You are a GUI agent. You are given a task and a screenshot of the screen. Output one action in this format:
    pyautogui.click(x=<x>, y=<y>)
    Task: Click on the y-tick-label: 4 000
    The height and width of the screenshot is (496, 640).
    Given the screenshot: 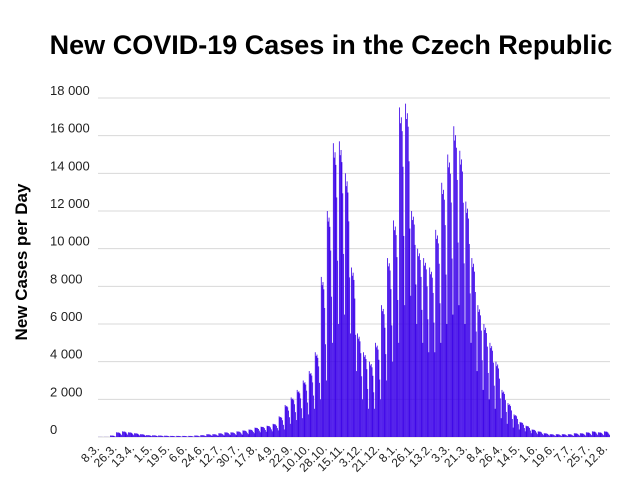 What is the action you would take?
    pyautogui.click(x=66, y=354)
    